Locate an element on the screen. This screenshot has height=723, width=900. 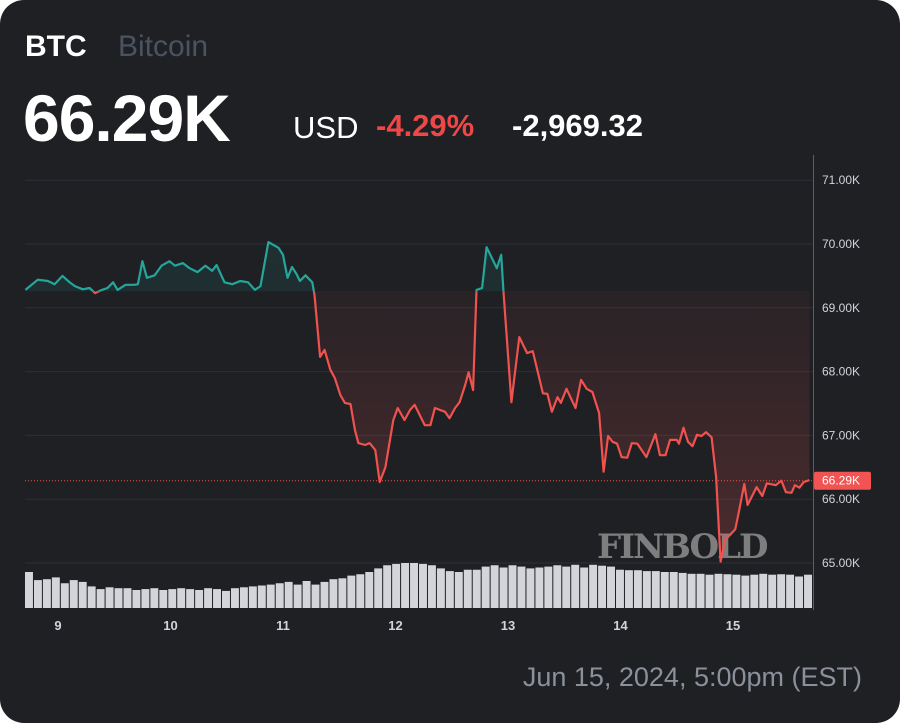
timestamp: Jun 15, 2024, 5:00pm (EST) is located at coordinates (692, 677).